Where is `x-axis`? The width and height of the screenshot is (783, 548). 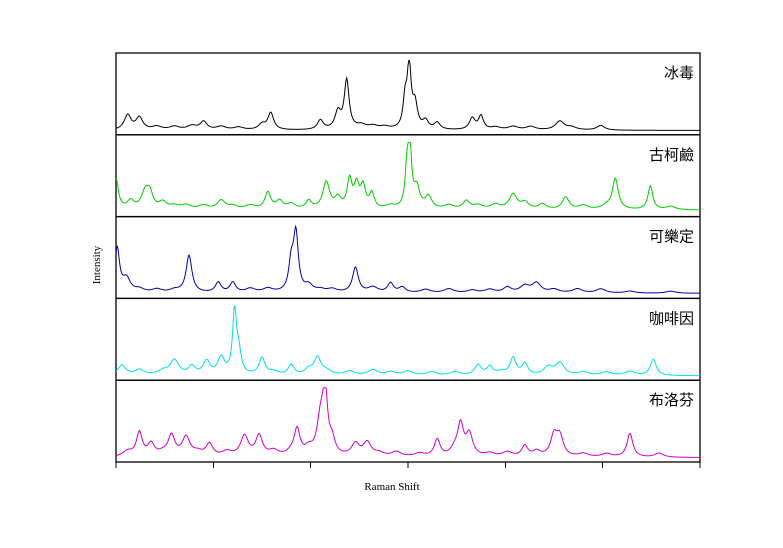 x-axis is located at coordinates (408, 465).